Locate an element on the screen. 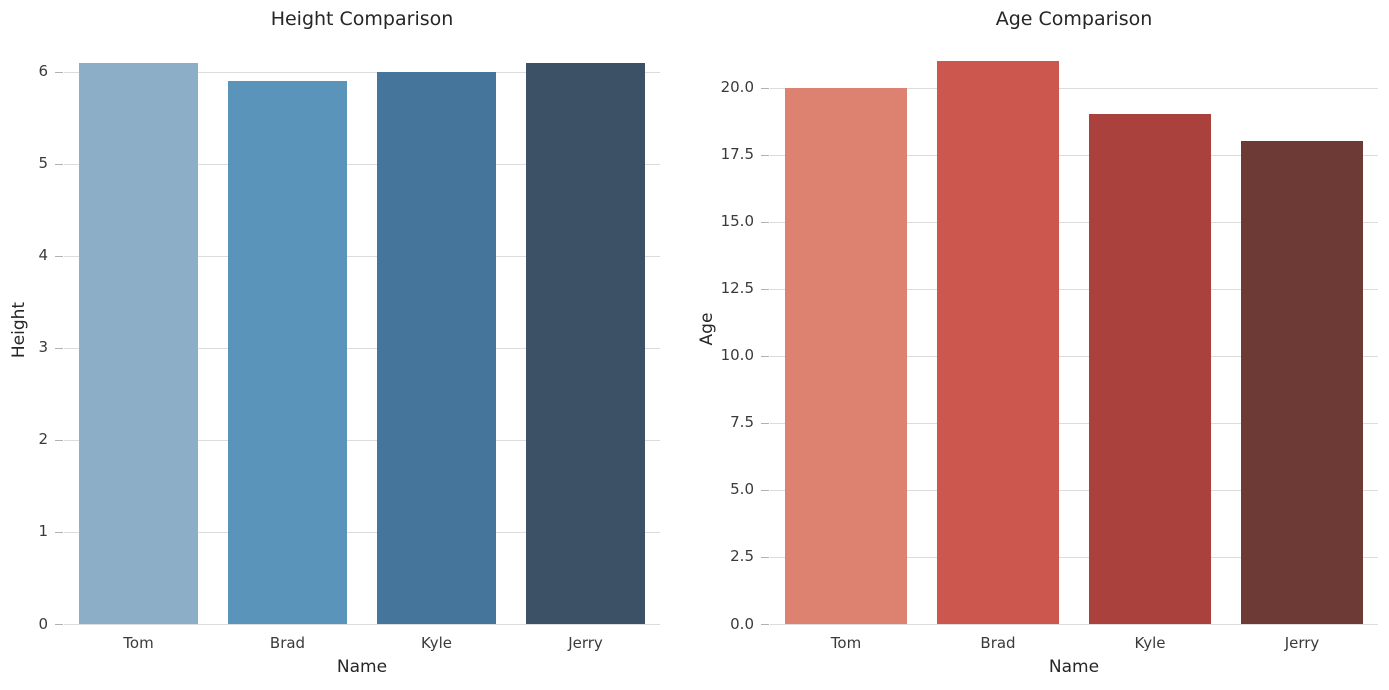 Image resolution: width=1389 pixels, height=690 pixels. y-tick-label: 2.5 is located at coordinates (742, 556).